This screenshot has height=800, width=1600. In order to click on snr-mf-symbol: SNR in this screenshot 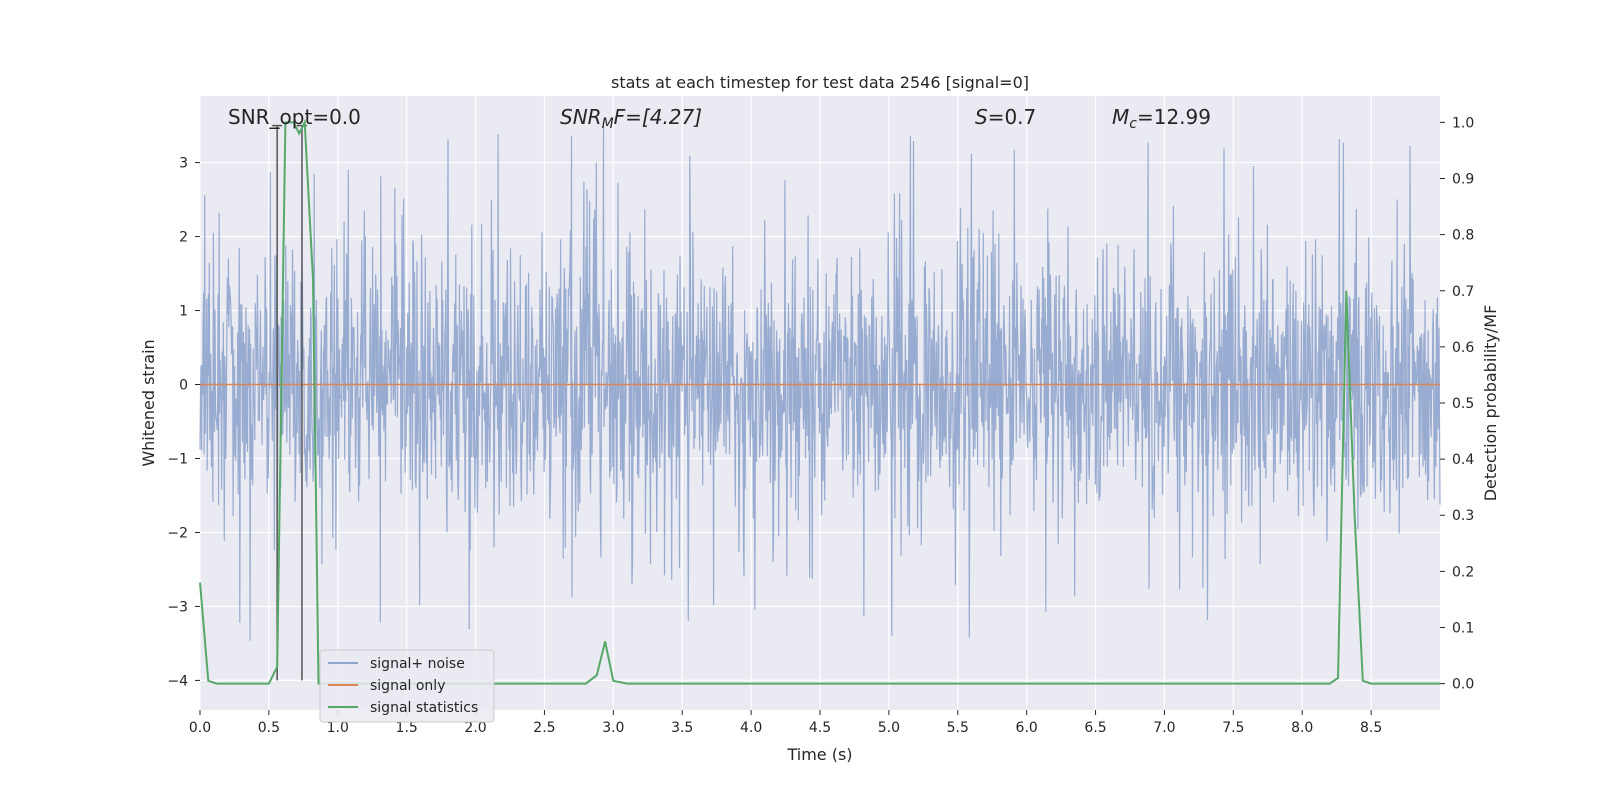, I will do `click(581, 117)`.